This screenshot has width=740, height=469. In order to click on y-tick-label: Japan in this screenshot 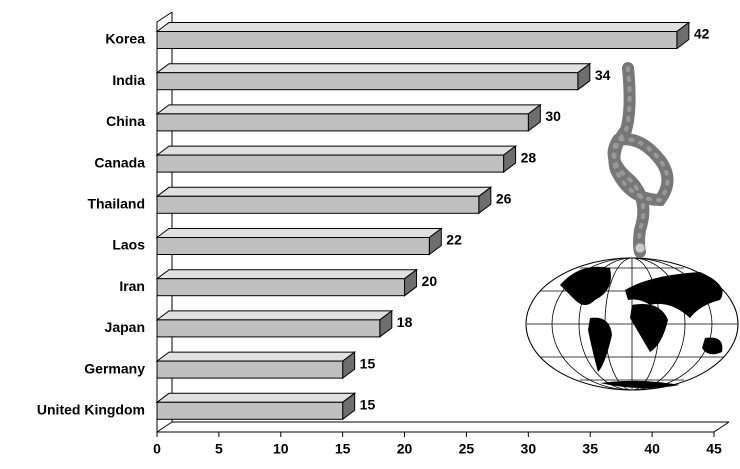, I will do `click(125, 327)`.